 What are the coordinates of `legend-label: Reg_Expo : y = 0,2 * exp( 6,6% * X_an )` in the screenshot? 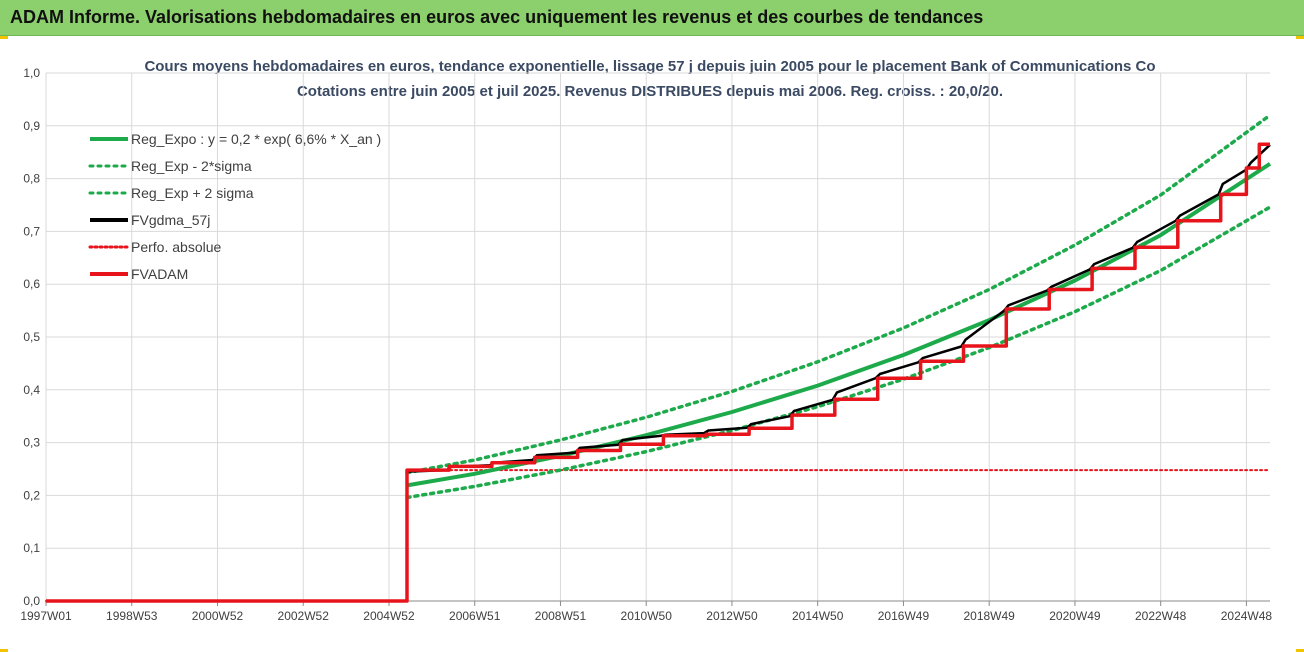 It's located at (256, 139).